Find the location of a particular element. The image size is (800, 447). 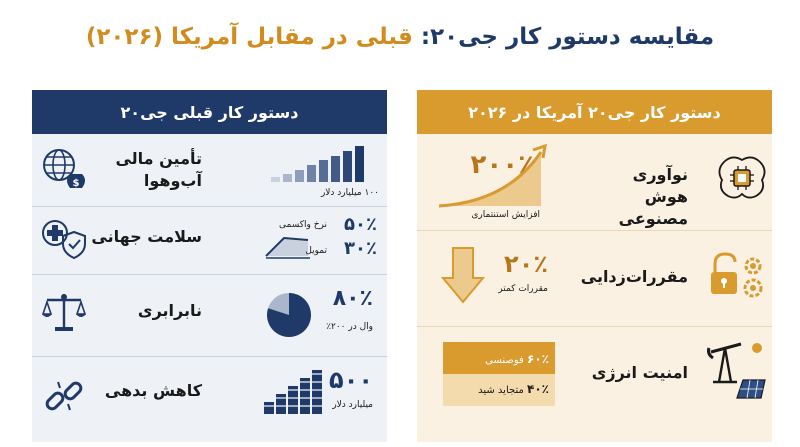

pie-slice is located at coordinates (289, 315).